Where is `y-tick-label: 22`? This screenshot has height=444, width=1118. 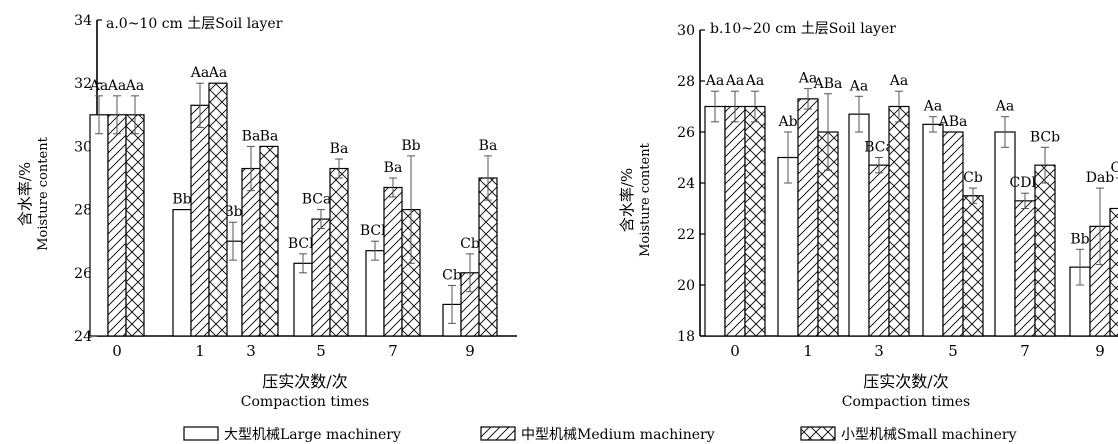
y-tick-label: 22 is located at coordinates (686, 235).